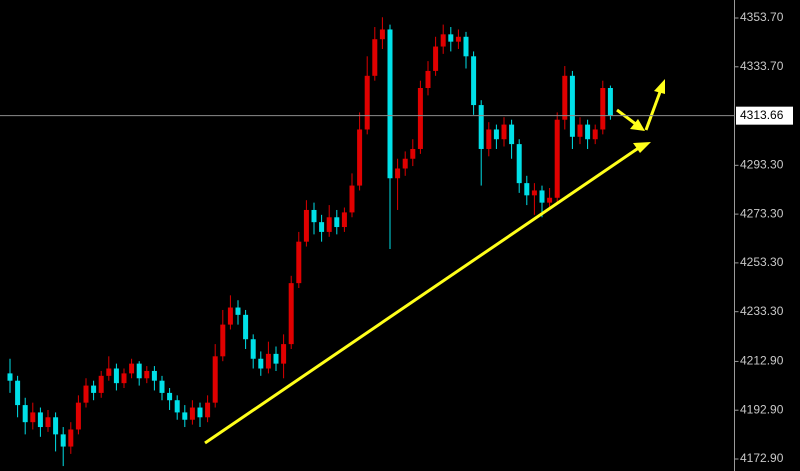  Describe the element at coordinates (762, 409) in the screenshot. I see `y-tick-label: 4192.90` at that location.